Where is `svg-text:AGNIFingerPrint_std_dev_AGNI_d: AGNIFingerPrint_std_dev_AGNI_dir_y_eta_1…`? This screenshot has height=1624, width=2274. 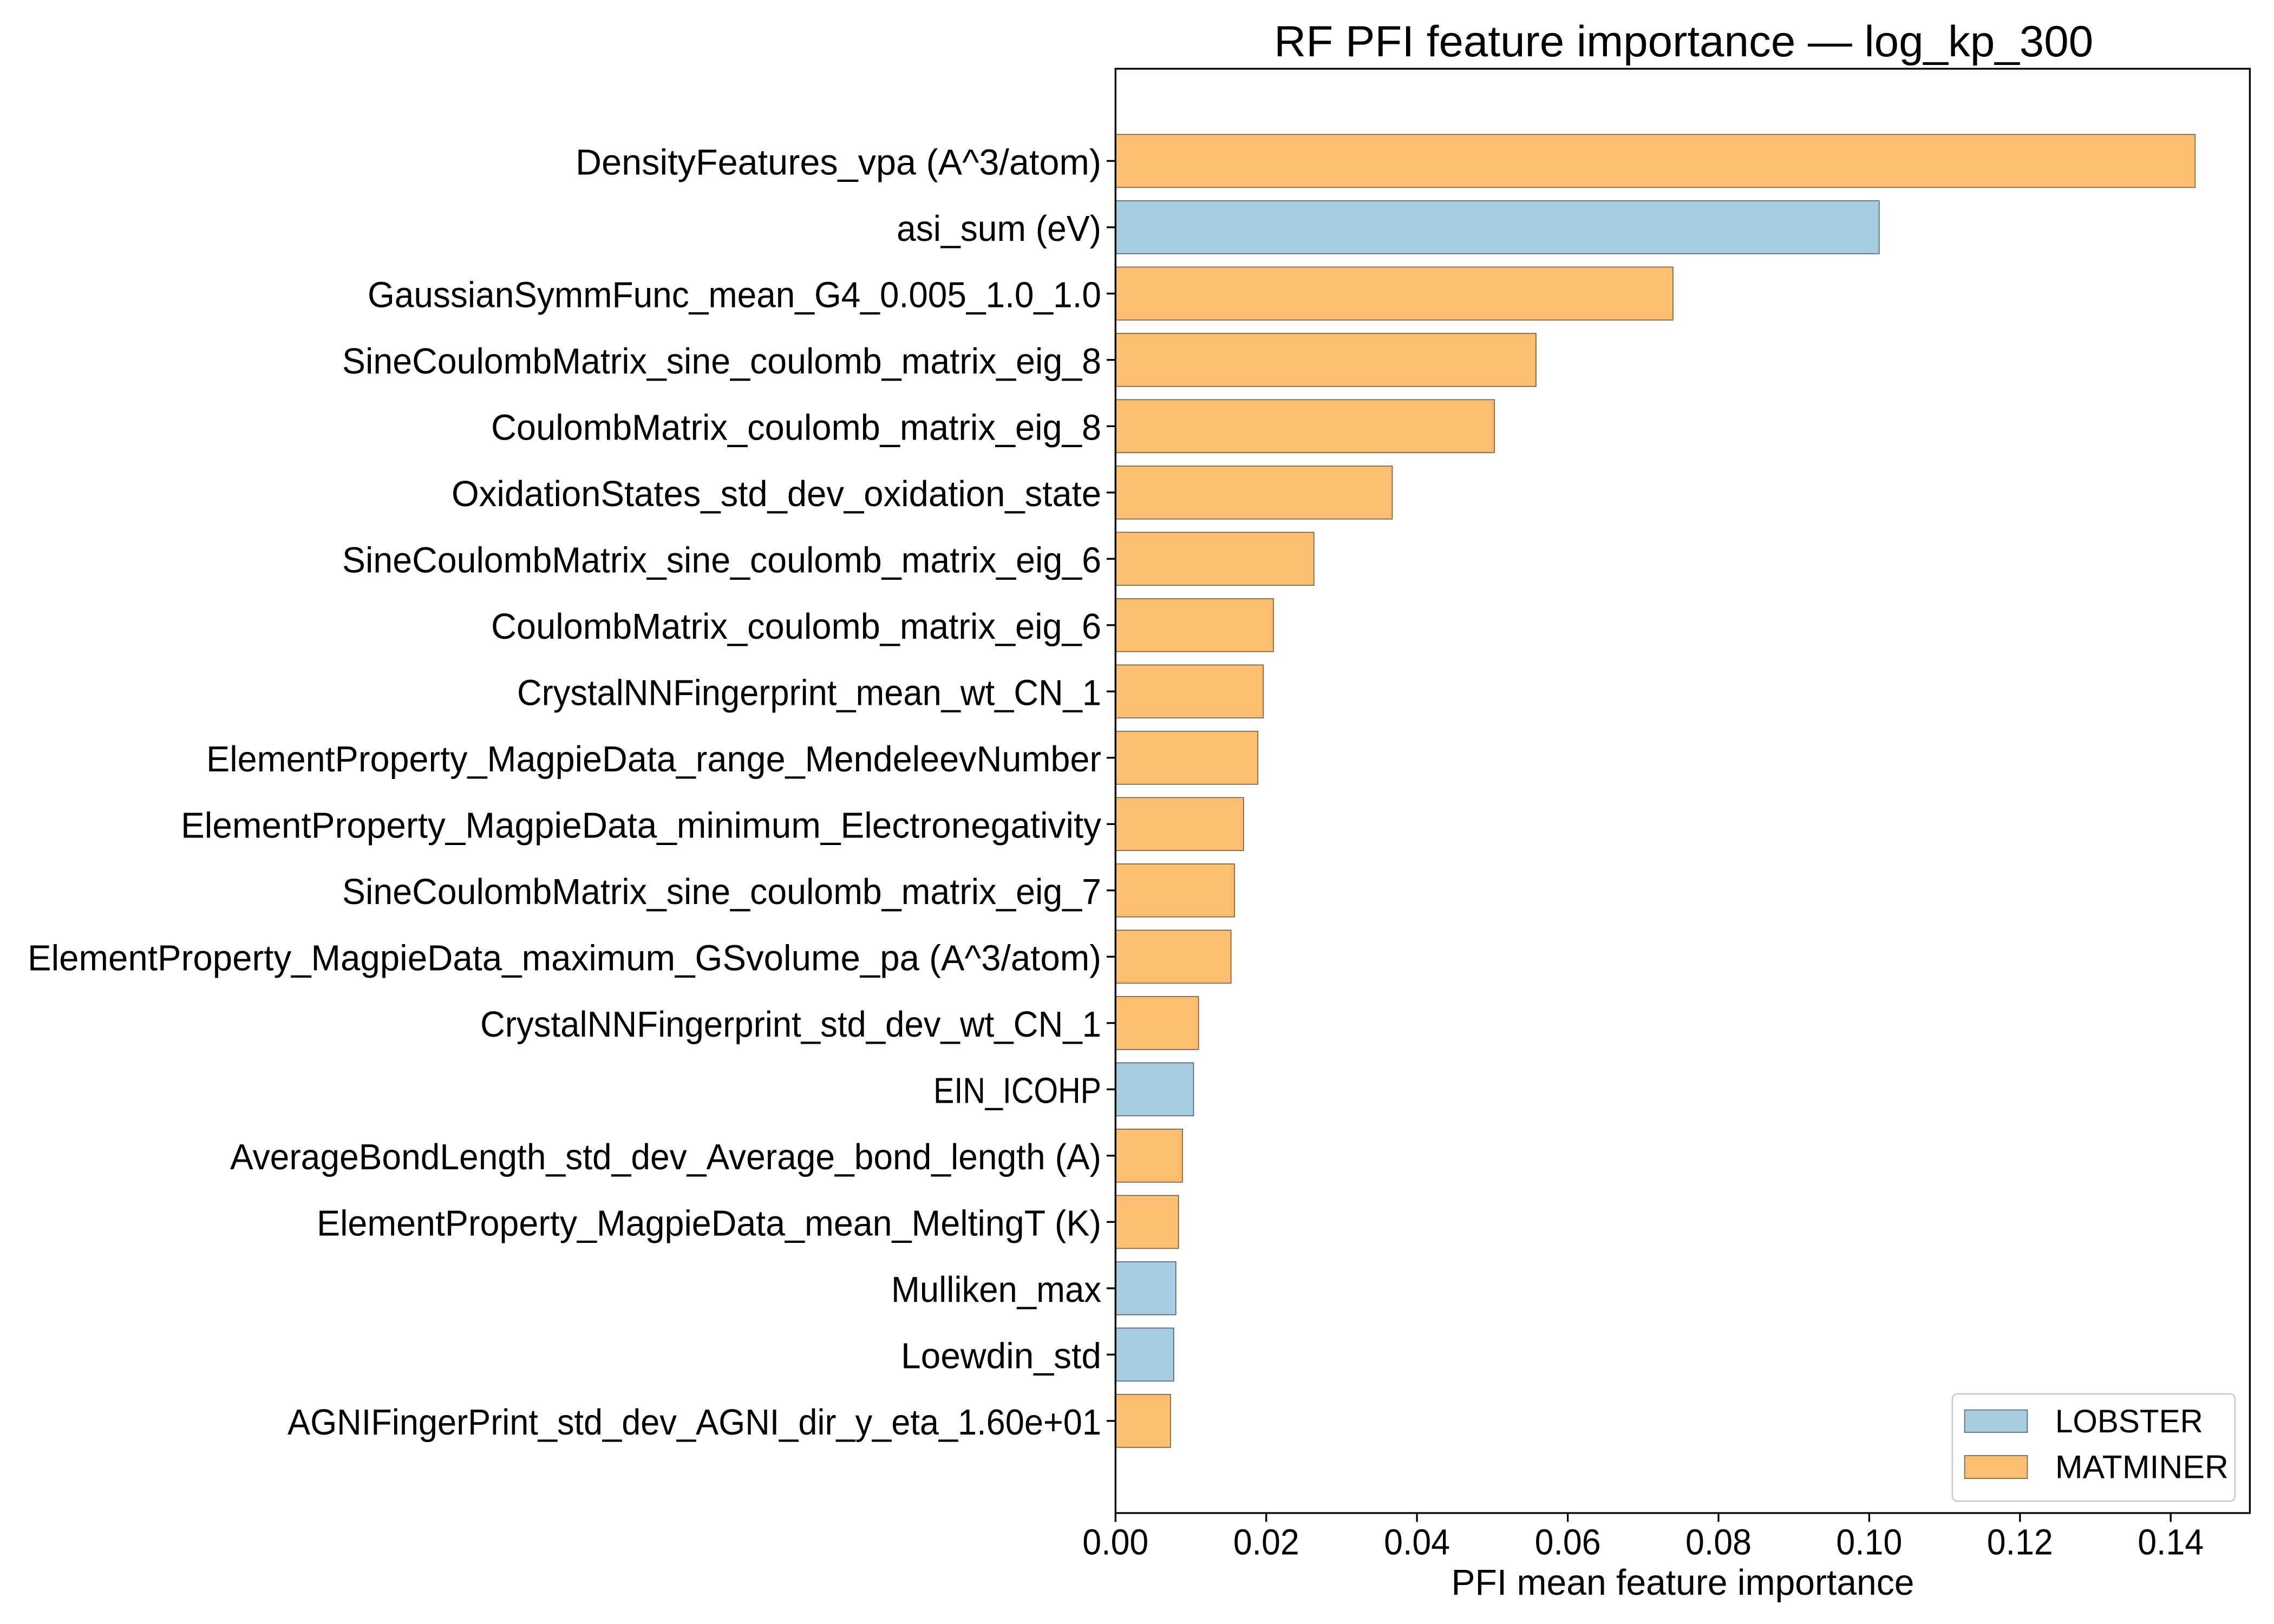 svg-text:AGNIFingerPrint_std_dev_AGNI_d: AGNIFingerPrint_std_dev_AGNI_dir_y_eta_1… is located at coordinates (694, 1422).